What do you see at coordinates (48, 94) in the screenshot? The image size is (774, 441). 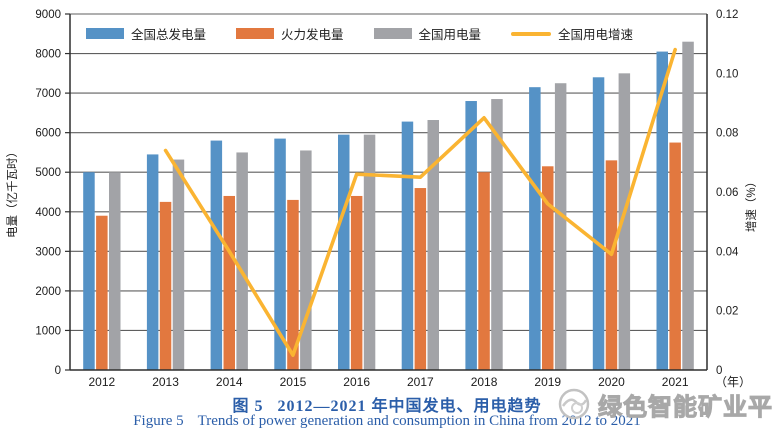 I see `left-tick-label: 7000` at bounding box center [48, 94].